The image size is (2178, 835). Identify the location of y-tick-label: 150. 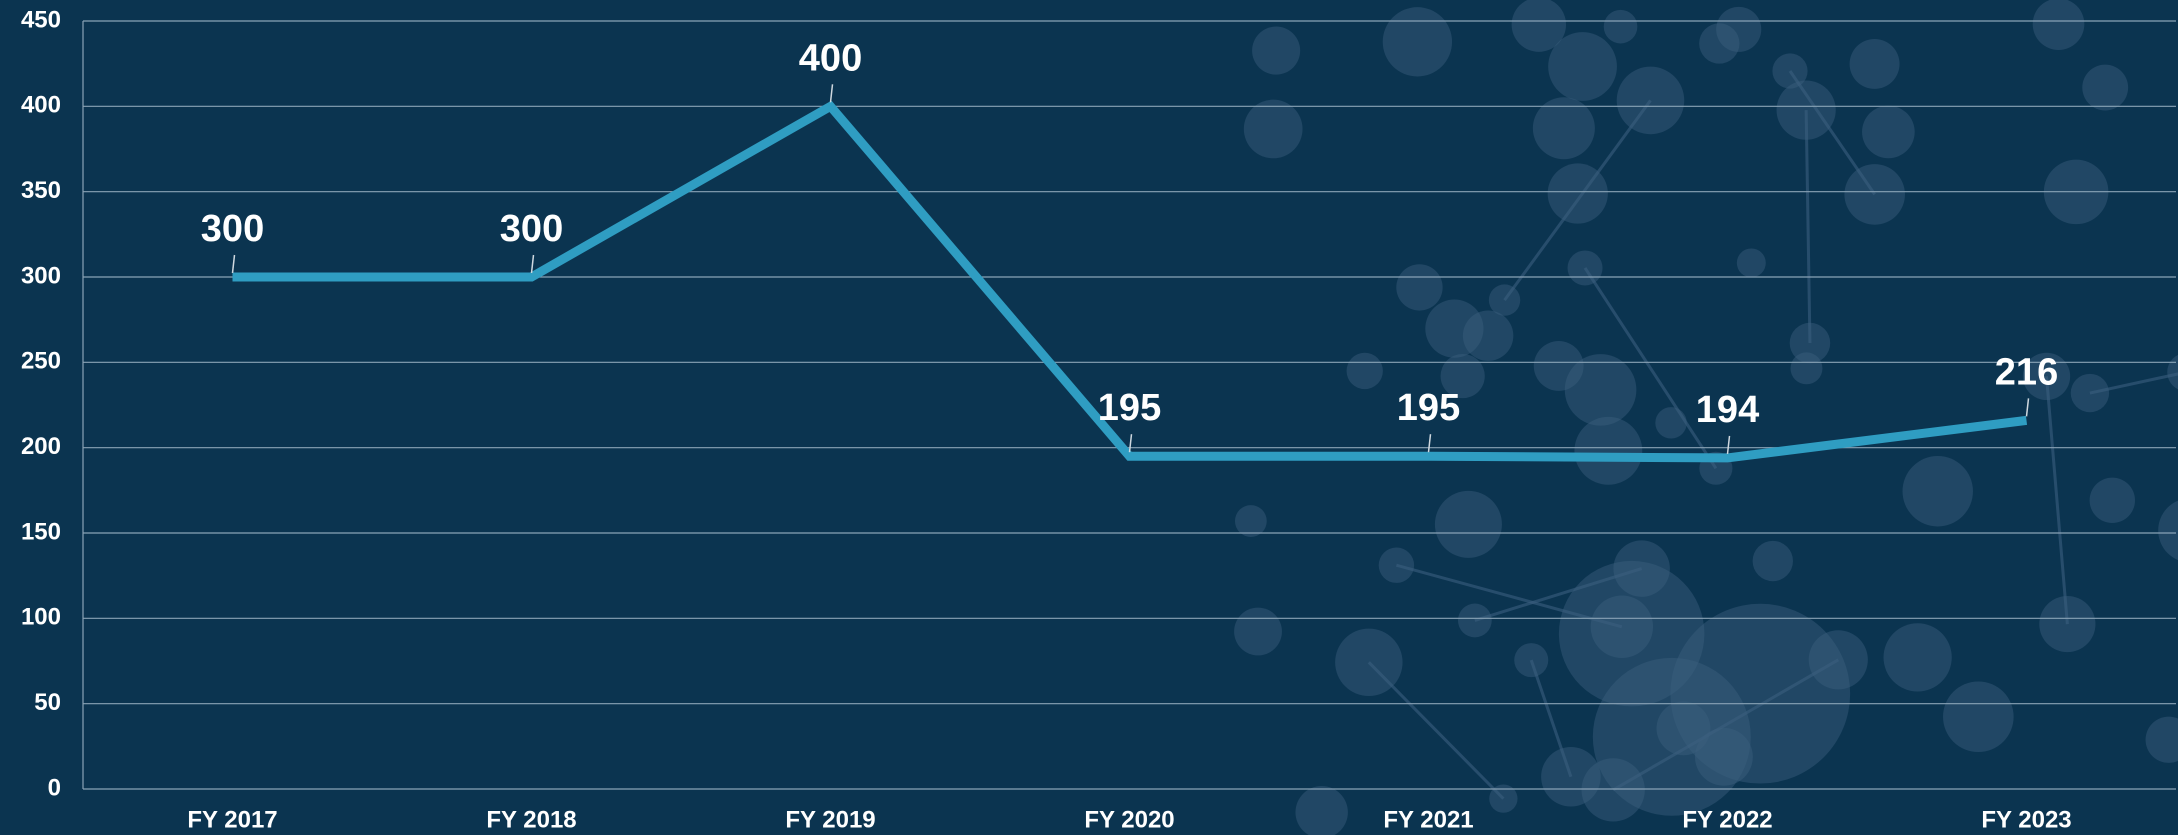
(41, 531).